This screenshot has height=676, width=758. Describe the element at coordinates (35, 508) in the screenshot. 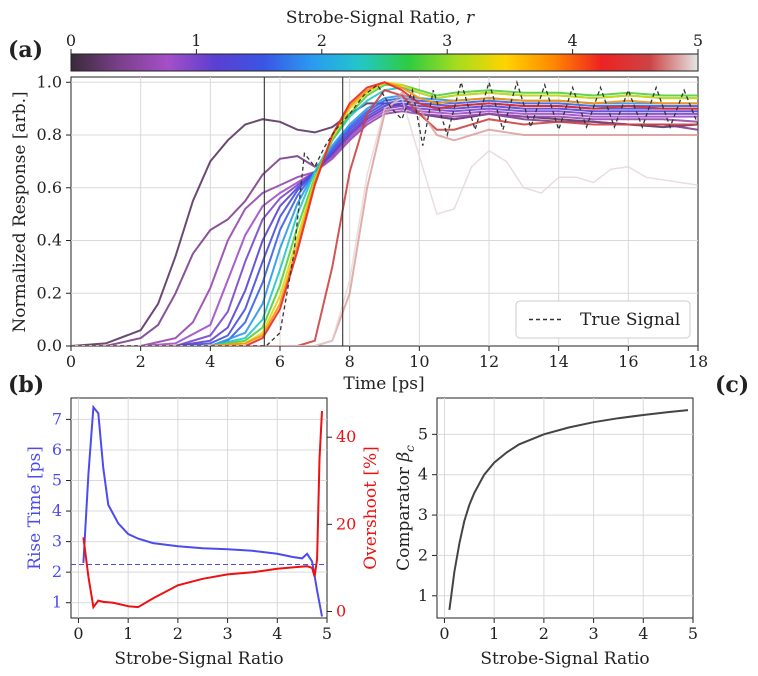

I see `panel-b-ylabel-left: Rise Time [ps]` at that location.